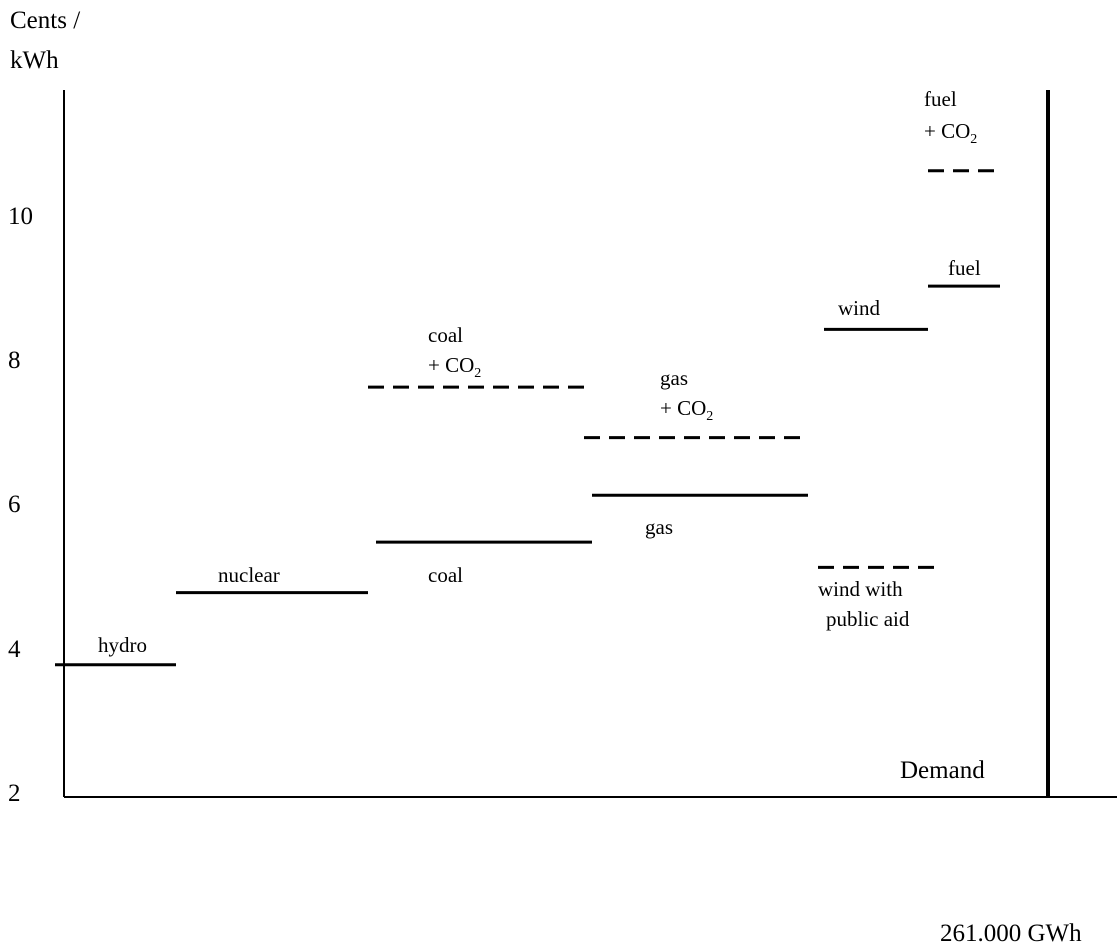  What do you see at coordinates (45, 20) in the screenshot?
I see `y-axis-label-line-1: Cents /` at bounding box center [45, 20].